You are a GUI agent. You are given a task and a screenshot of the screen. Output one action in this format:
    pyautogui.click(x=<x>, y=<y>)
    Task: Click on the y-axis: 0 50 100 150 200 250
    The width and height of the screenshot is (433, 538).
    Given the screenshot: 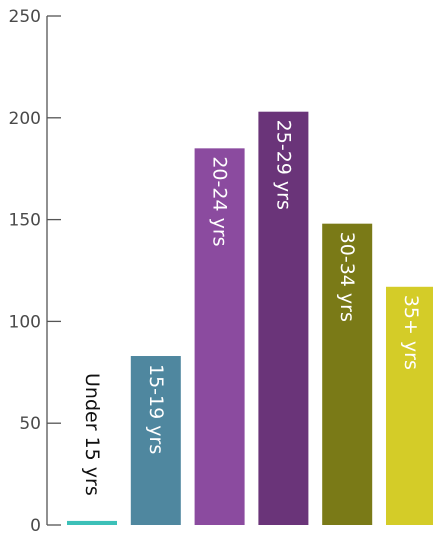 What is the action you would take?
    pyautogui.click(x=35, y=271)
    